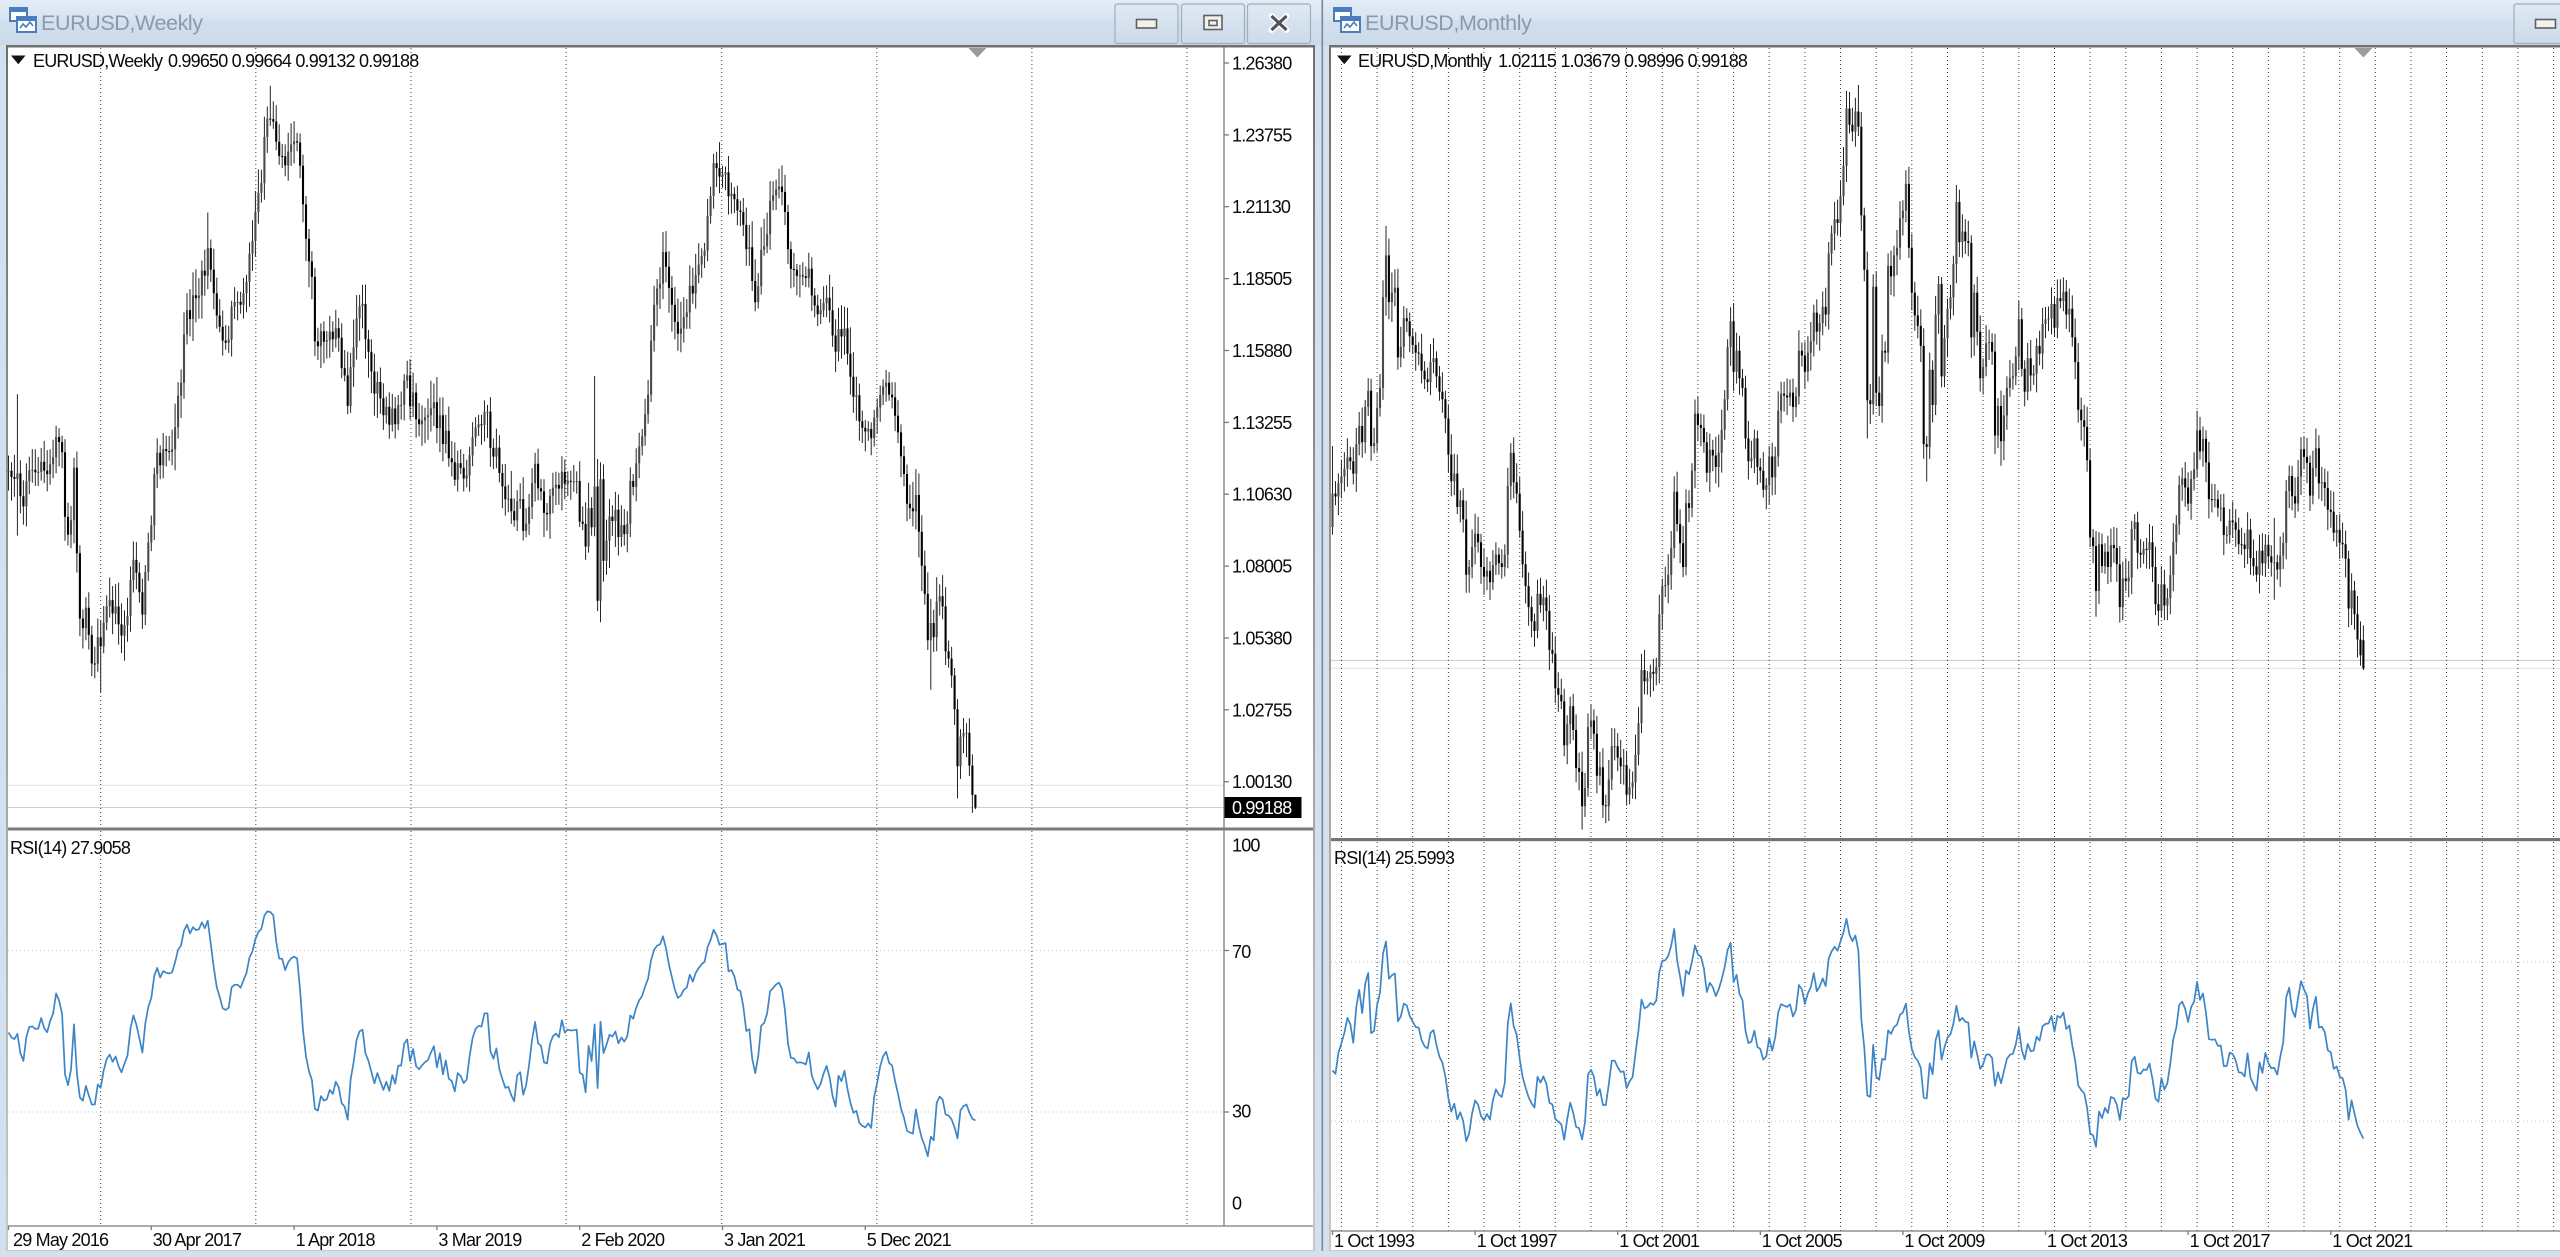 This screenshot has width=2560, height=1257. Describe the element at coordinates (1802, 1241) in the screenshot. I see `svg-text: 1 Oct 2005` at that location.